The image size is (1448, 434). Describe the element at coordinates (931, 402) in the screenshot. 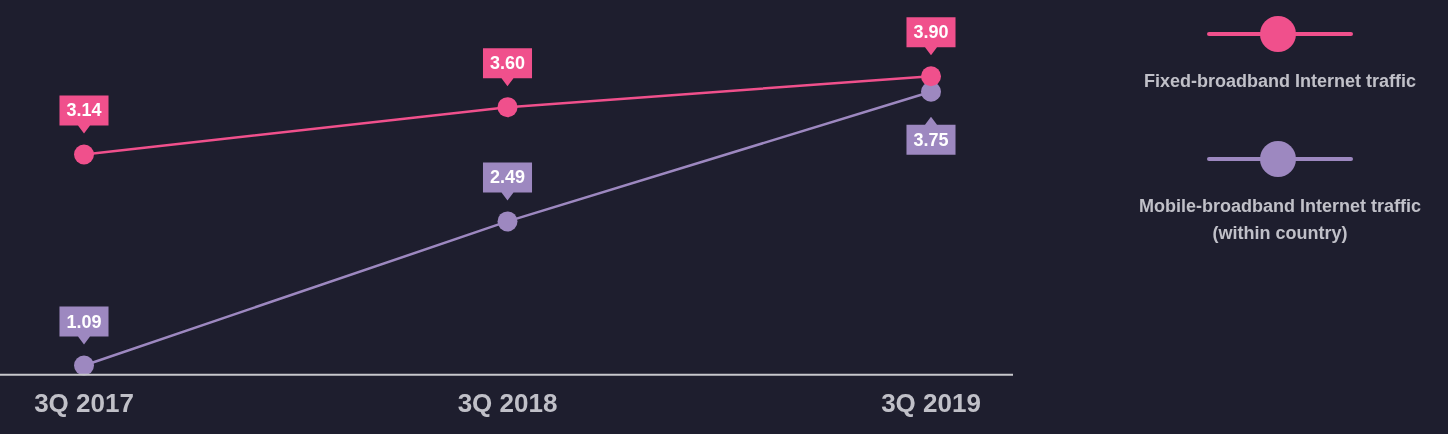

I see `x-tick-label: 3Q 2019` at that location.